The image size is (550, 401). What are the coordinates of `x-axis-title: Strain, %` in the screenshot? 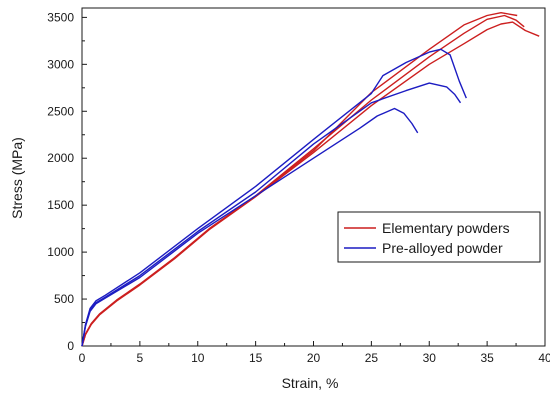 It's located at (310, 383).